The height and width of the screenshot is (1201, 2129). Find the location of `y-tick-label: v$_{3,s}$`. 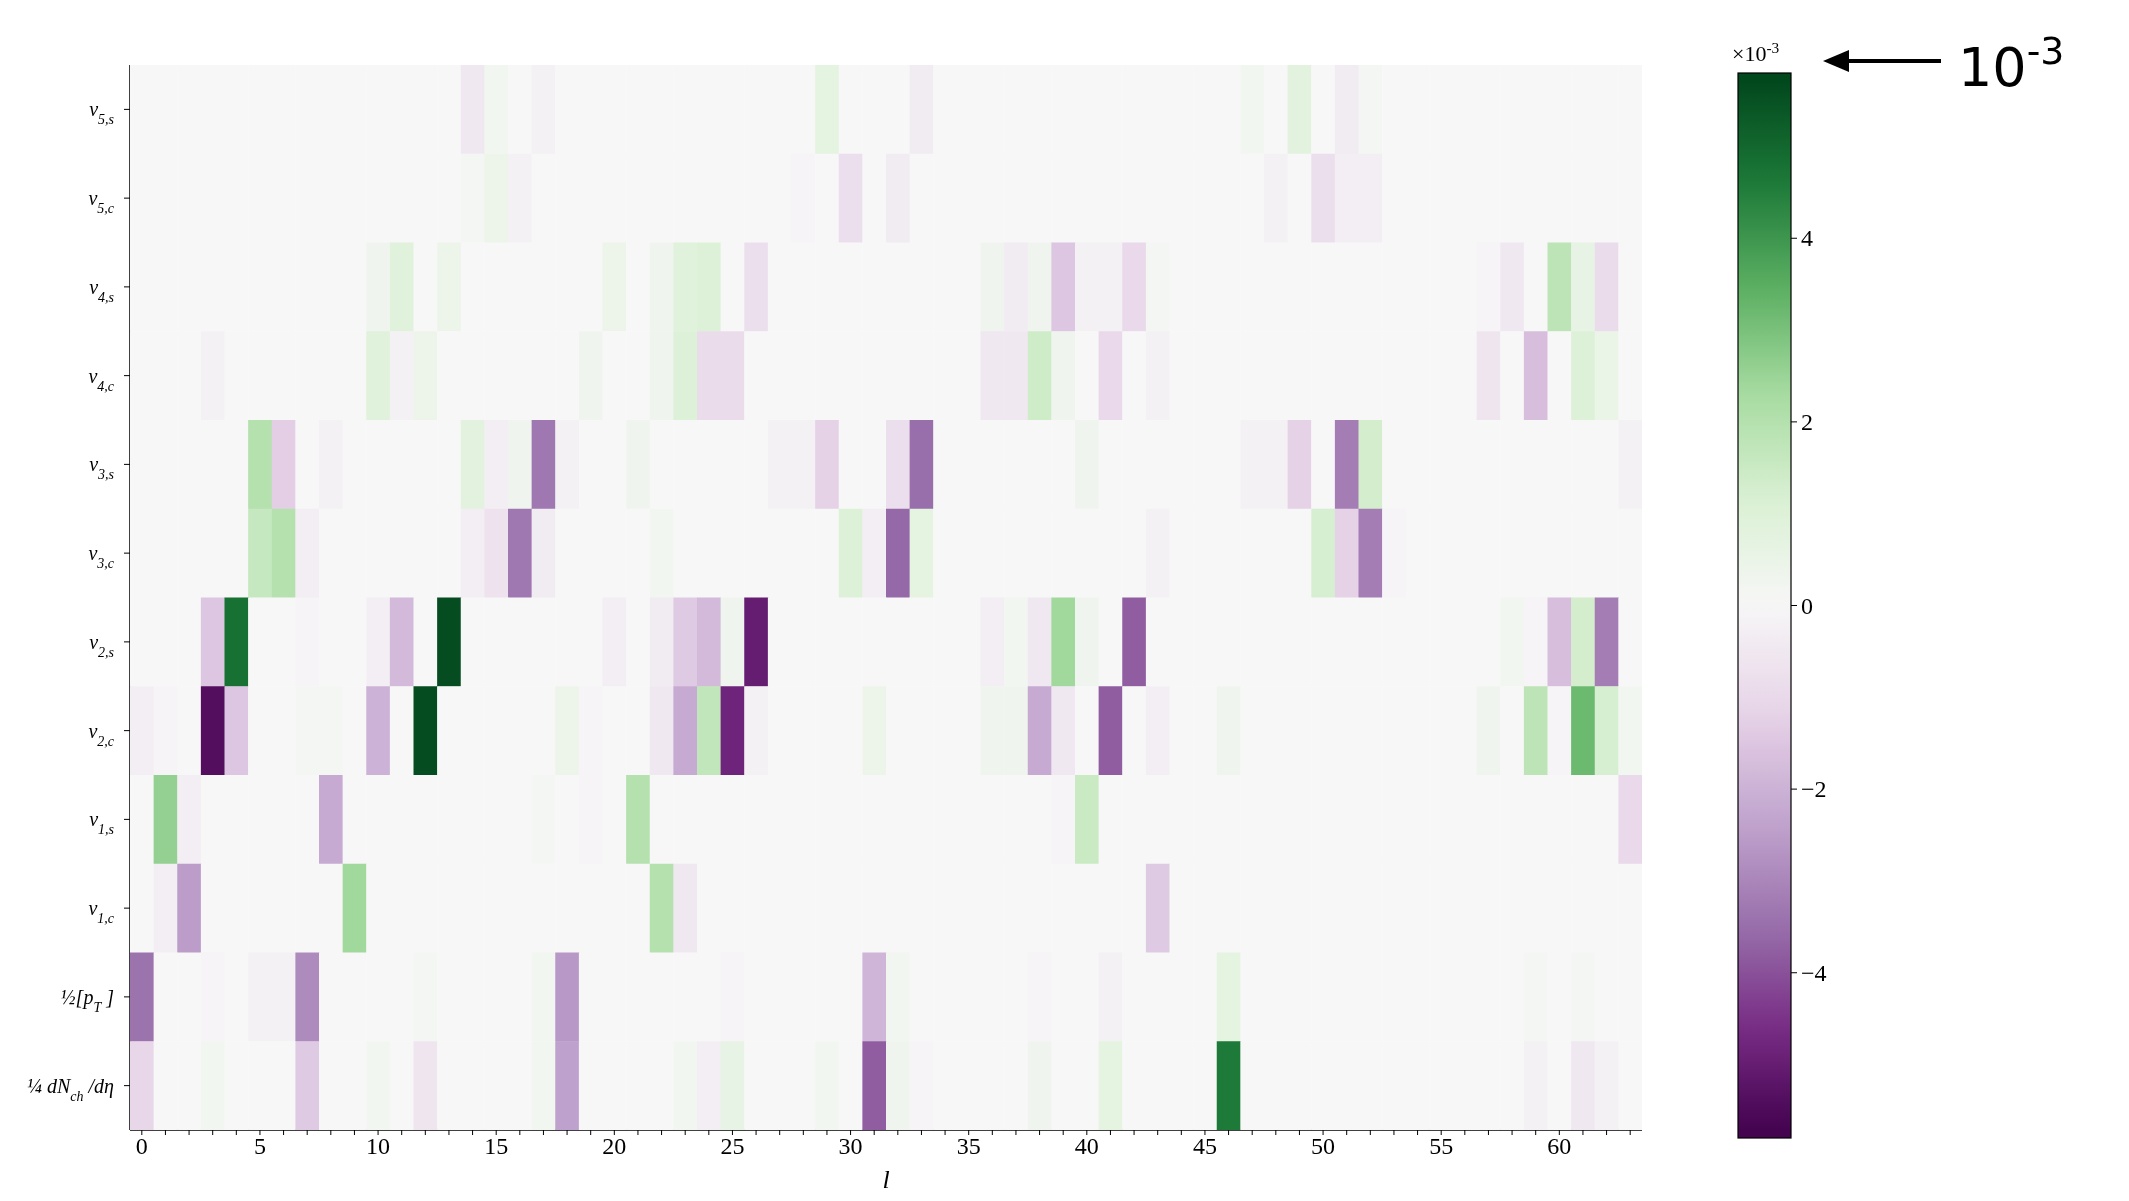

y-tick-label: v$_{3,s}$ is located at coordinates (102, 467).